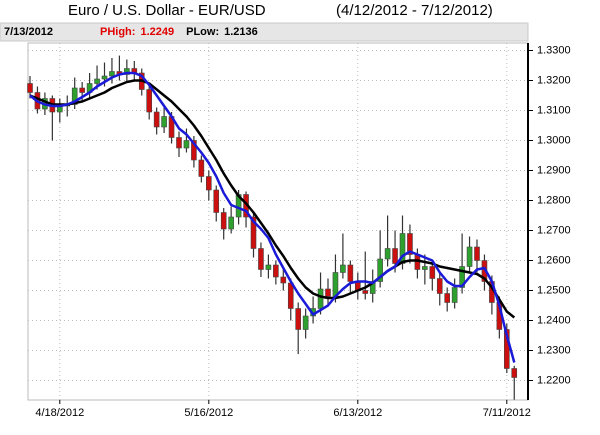  Describe the element at coordinates (59, 413) in the screenshot. I see `x-tick-label: 4/18/2012` at that location.